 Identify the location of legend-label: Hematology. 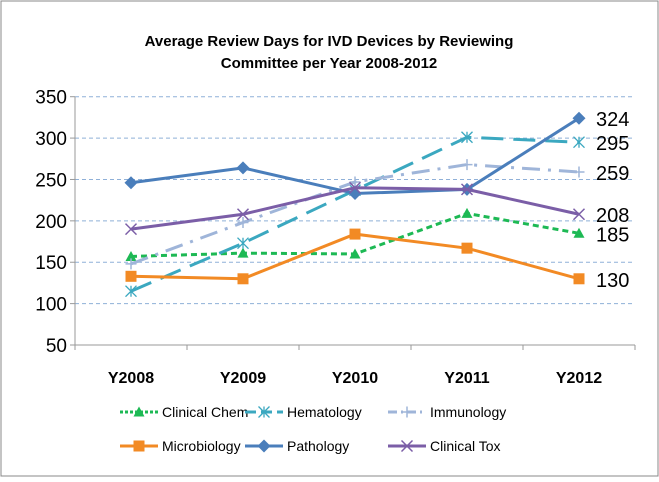
(324, 412).